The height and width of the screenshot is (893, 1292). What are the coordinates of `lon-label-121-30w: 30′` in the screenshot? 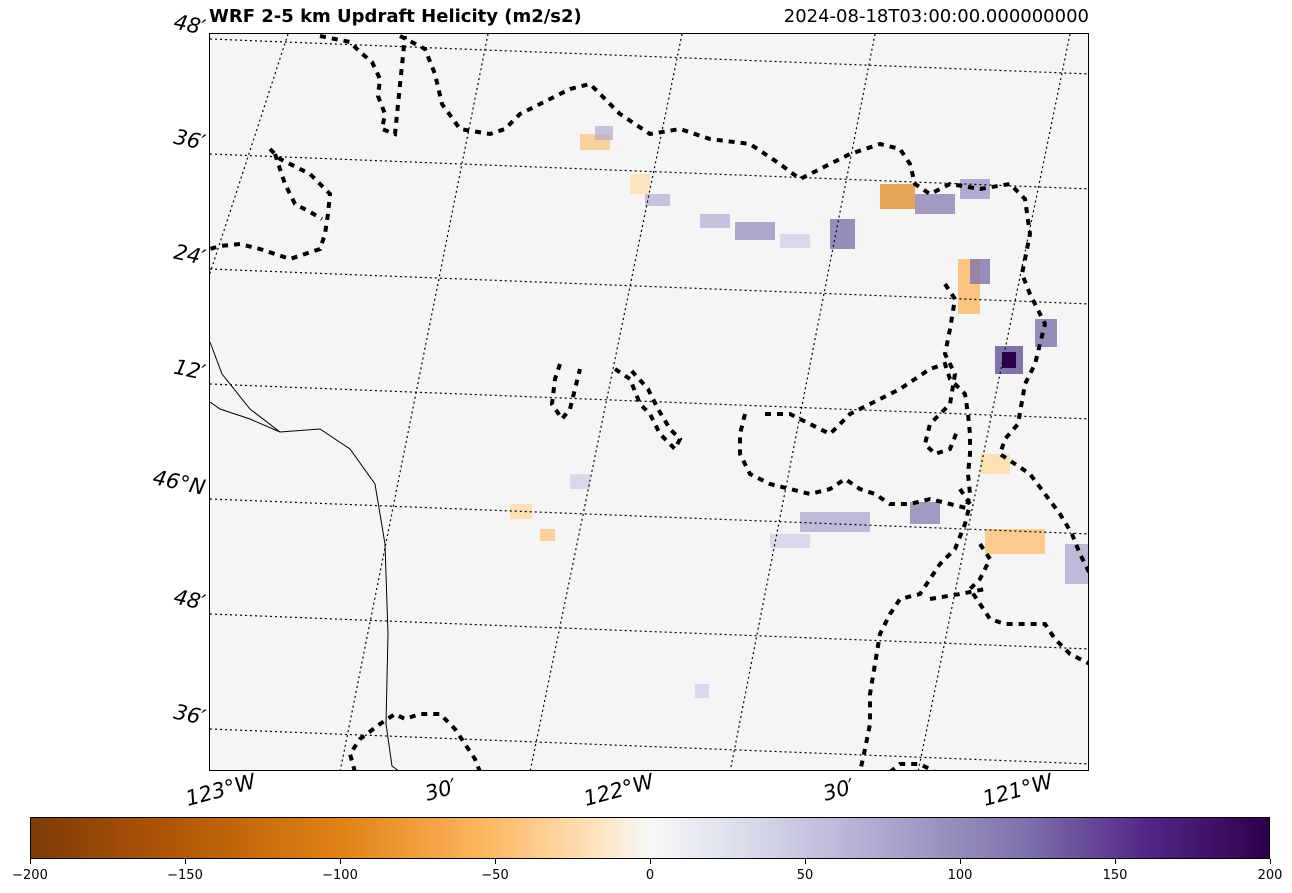 It's located at (839, 790).